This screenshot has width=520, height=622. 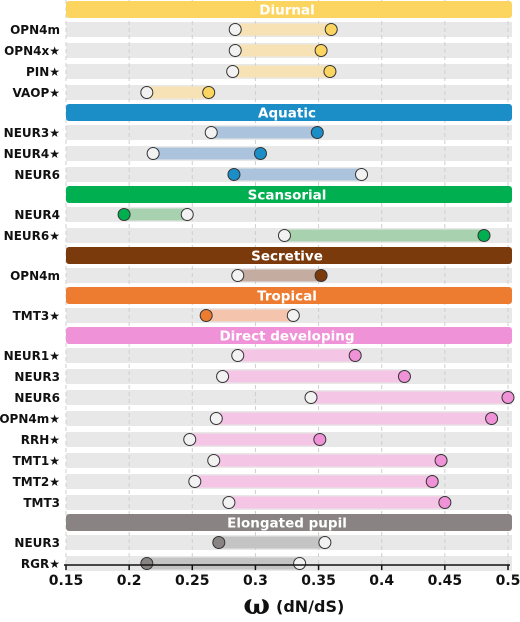 I want to click on group-banner-label: Scansorial, so click(x=287, y=196).